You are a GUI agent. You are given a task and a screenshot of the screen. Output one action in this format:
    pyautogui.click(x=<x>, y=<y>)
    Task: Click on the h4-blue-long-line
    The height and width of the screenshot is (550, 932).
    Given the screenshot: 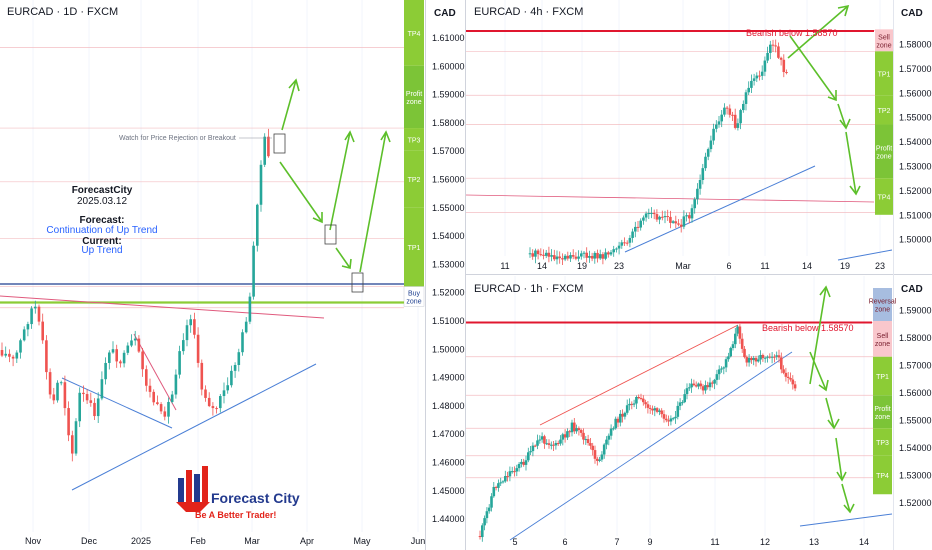 What is the action you would take?
    pyautogui.click(x=865, y=255)
    